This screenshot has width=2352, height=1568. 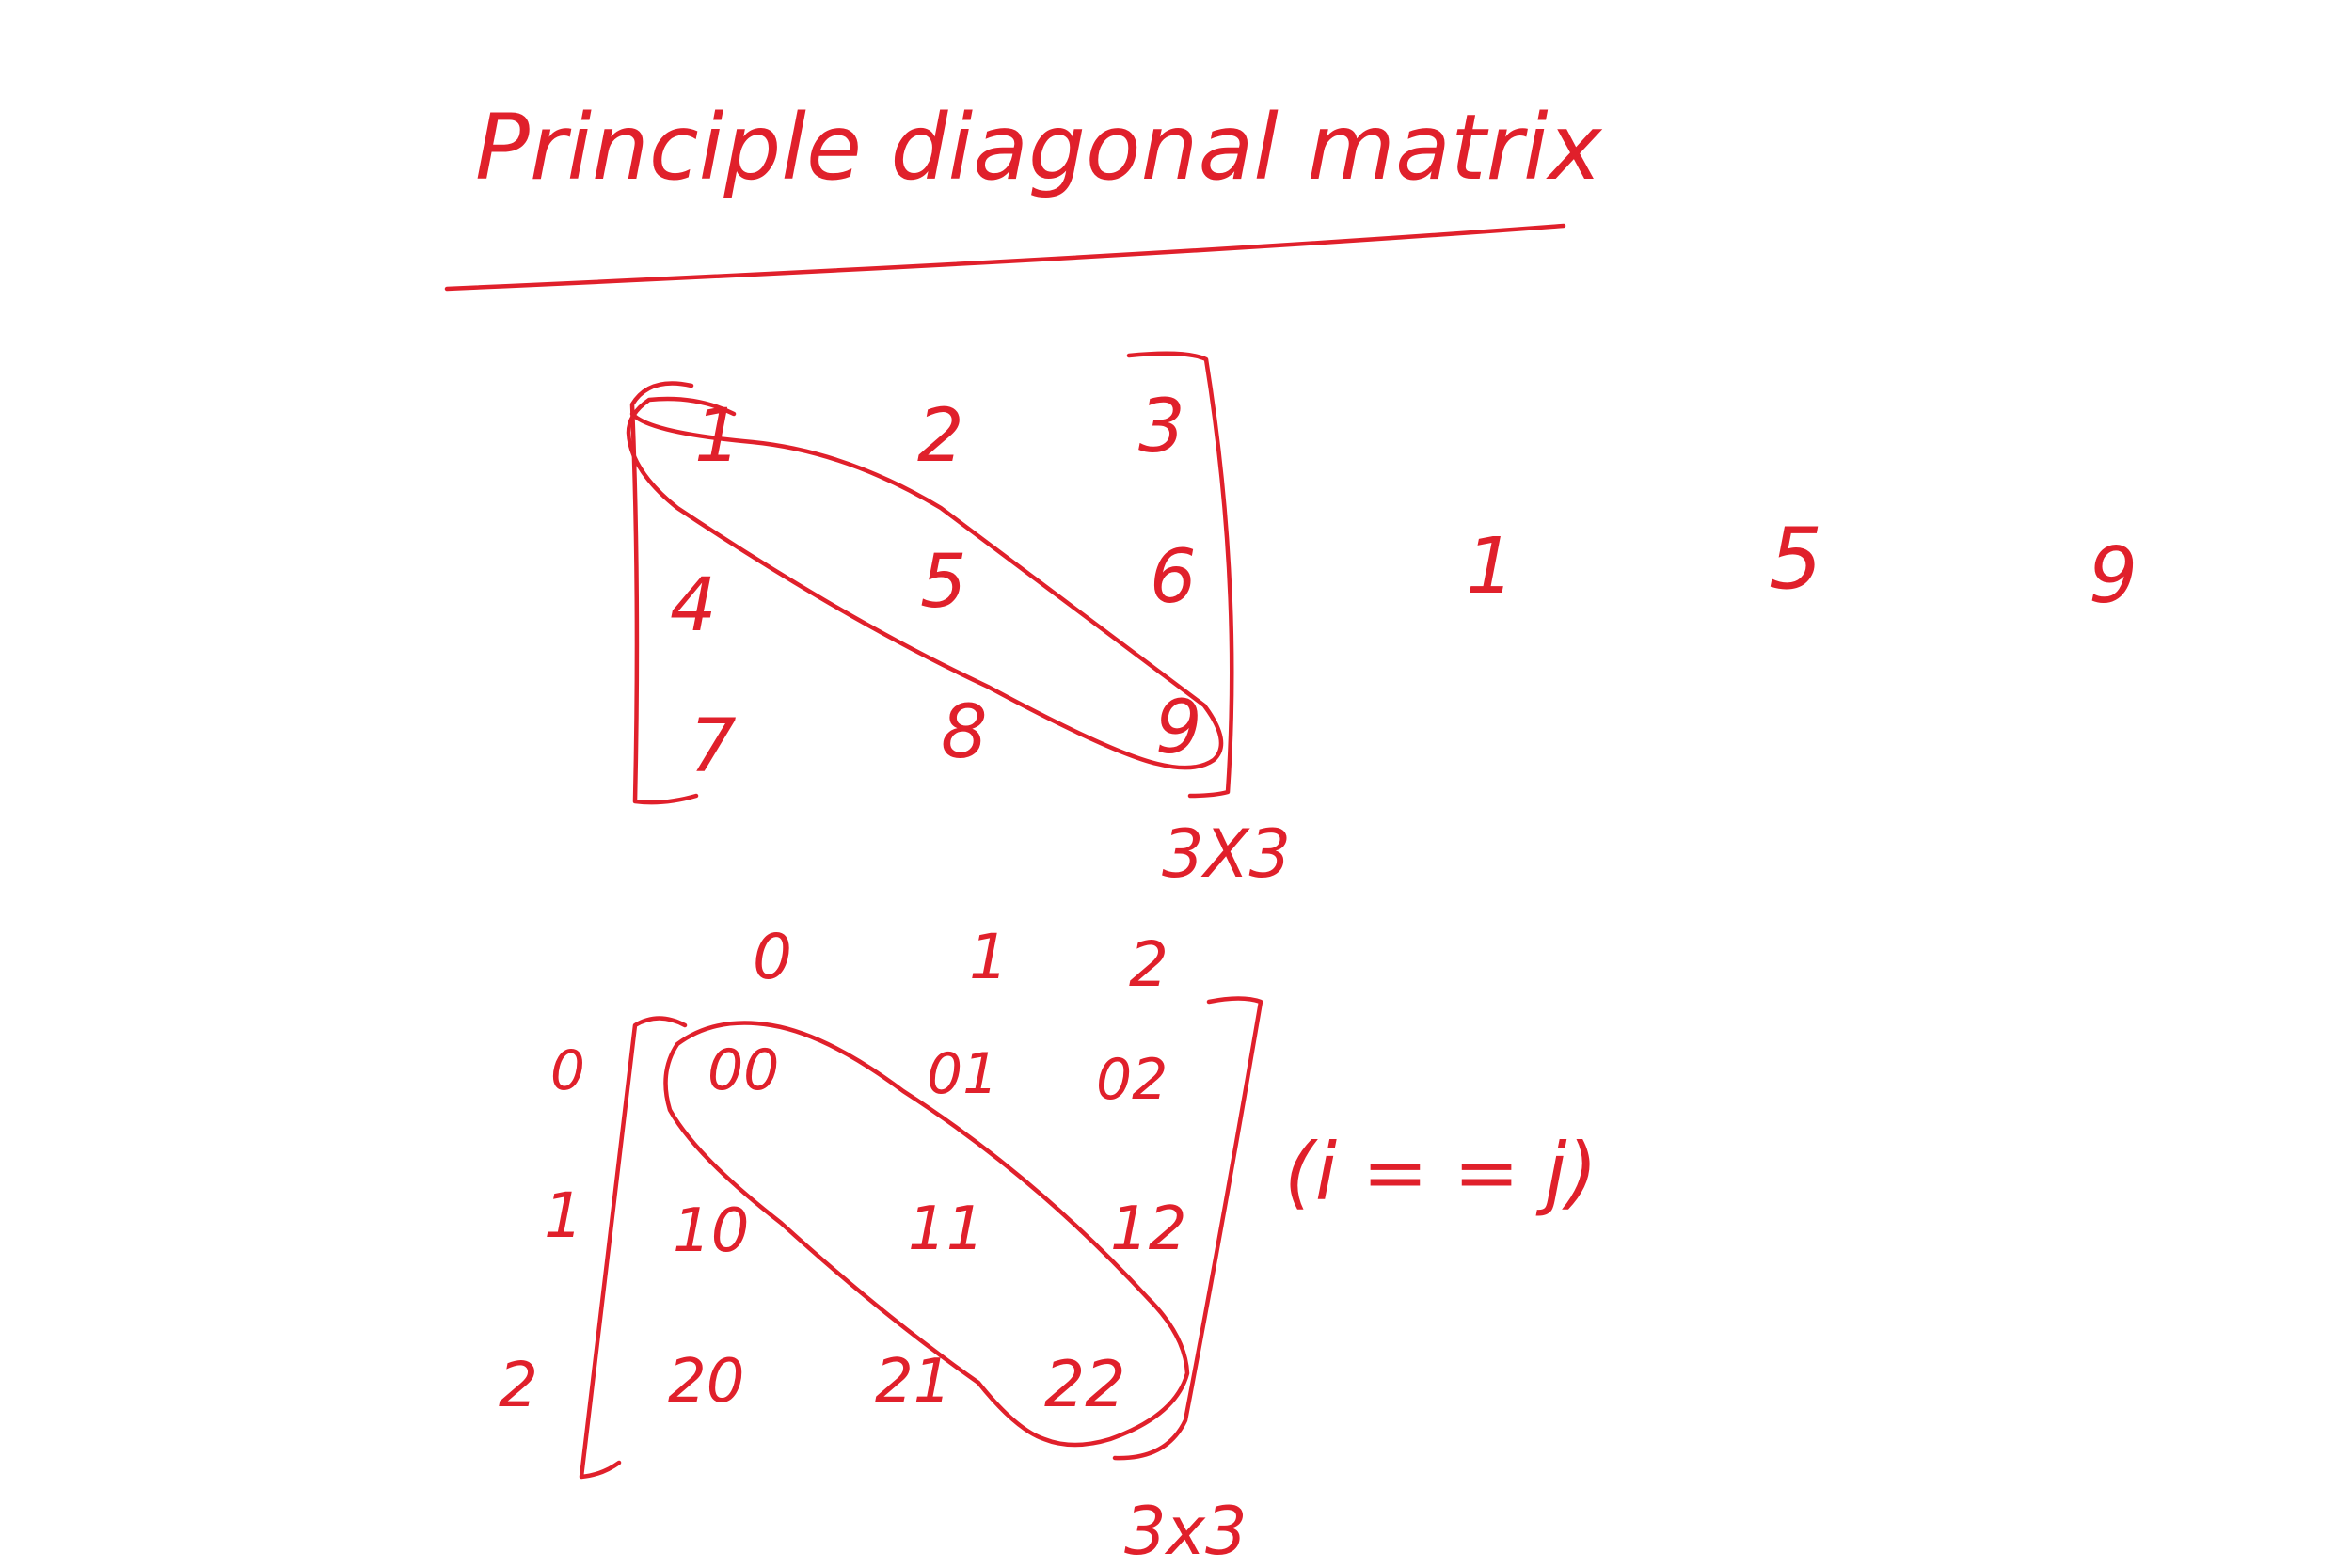 What do you see at coordinates (1440, 1172) in the screenshot?
I see `diagonal-condition: (i = = j)` at bounding box center [1440, 1172].